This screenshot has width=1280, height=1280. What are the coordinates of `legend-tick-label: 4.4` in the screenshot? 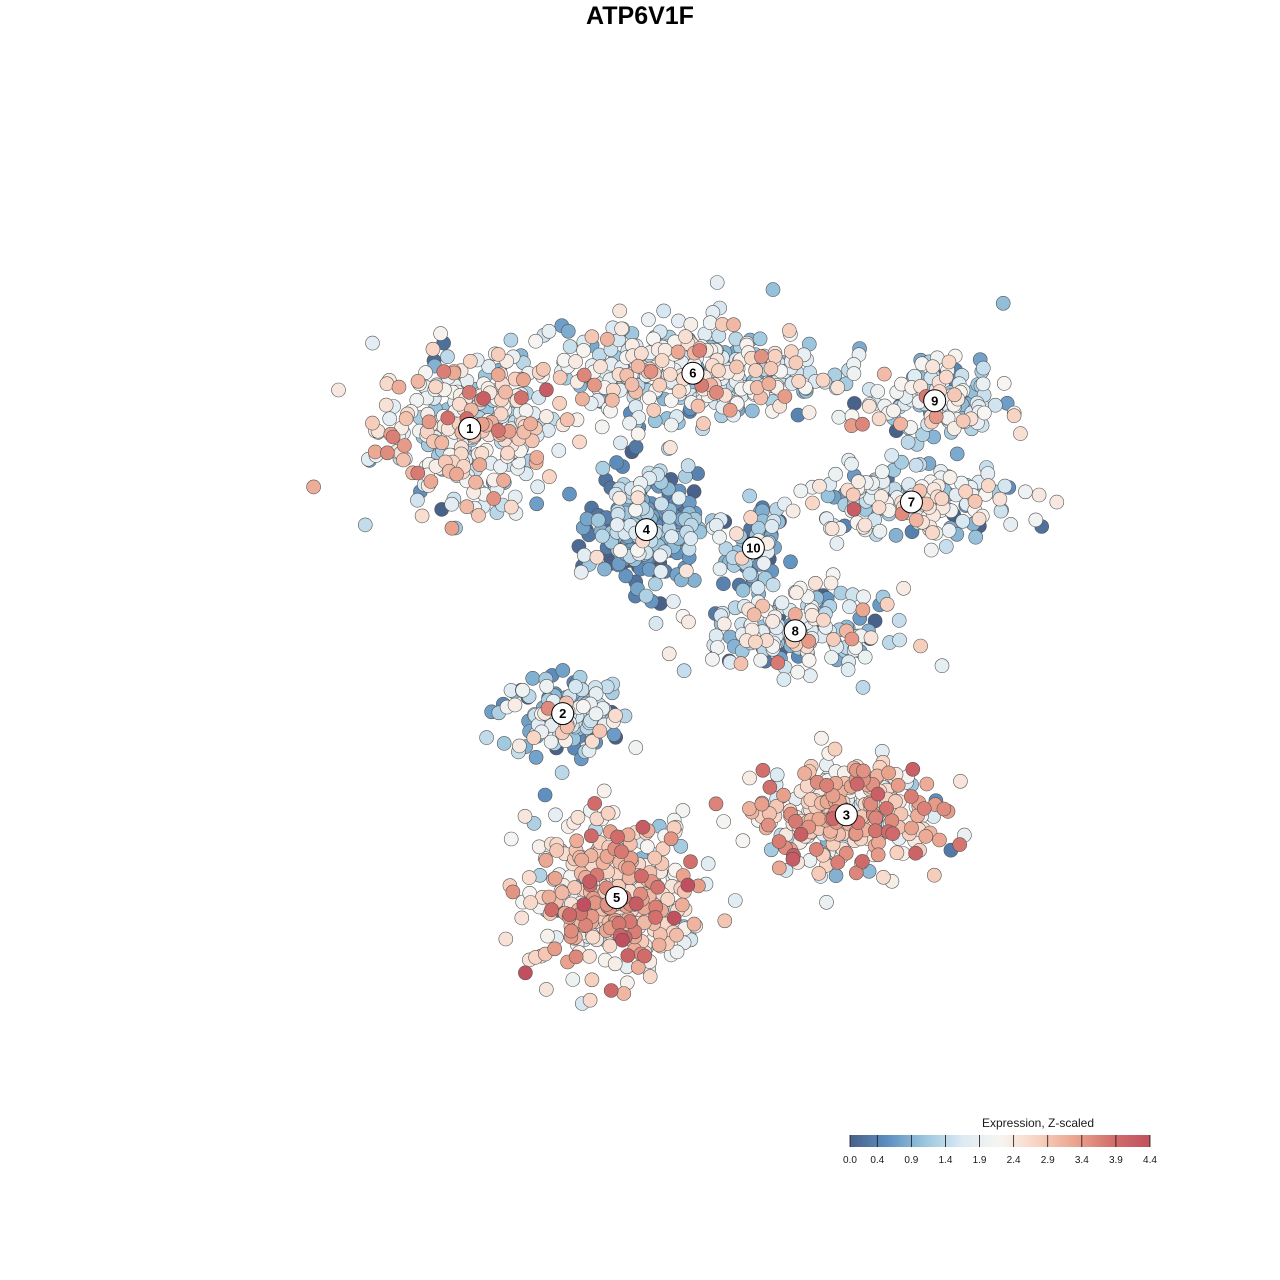 It's located at (1150, 1160).